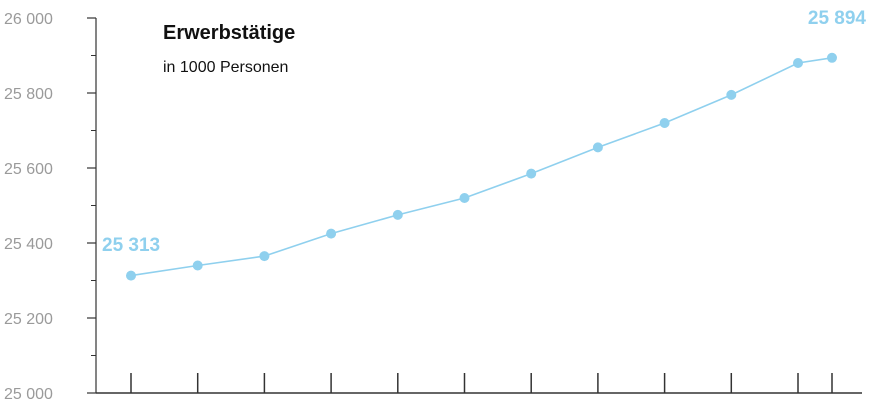 The image size is (879, 405). What do you see at coordinates (28, 169) in the screenshot?
I see `y-tick-label: 25 600` at bounding box center [28, 169].